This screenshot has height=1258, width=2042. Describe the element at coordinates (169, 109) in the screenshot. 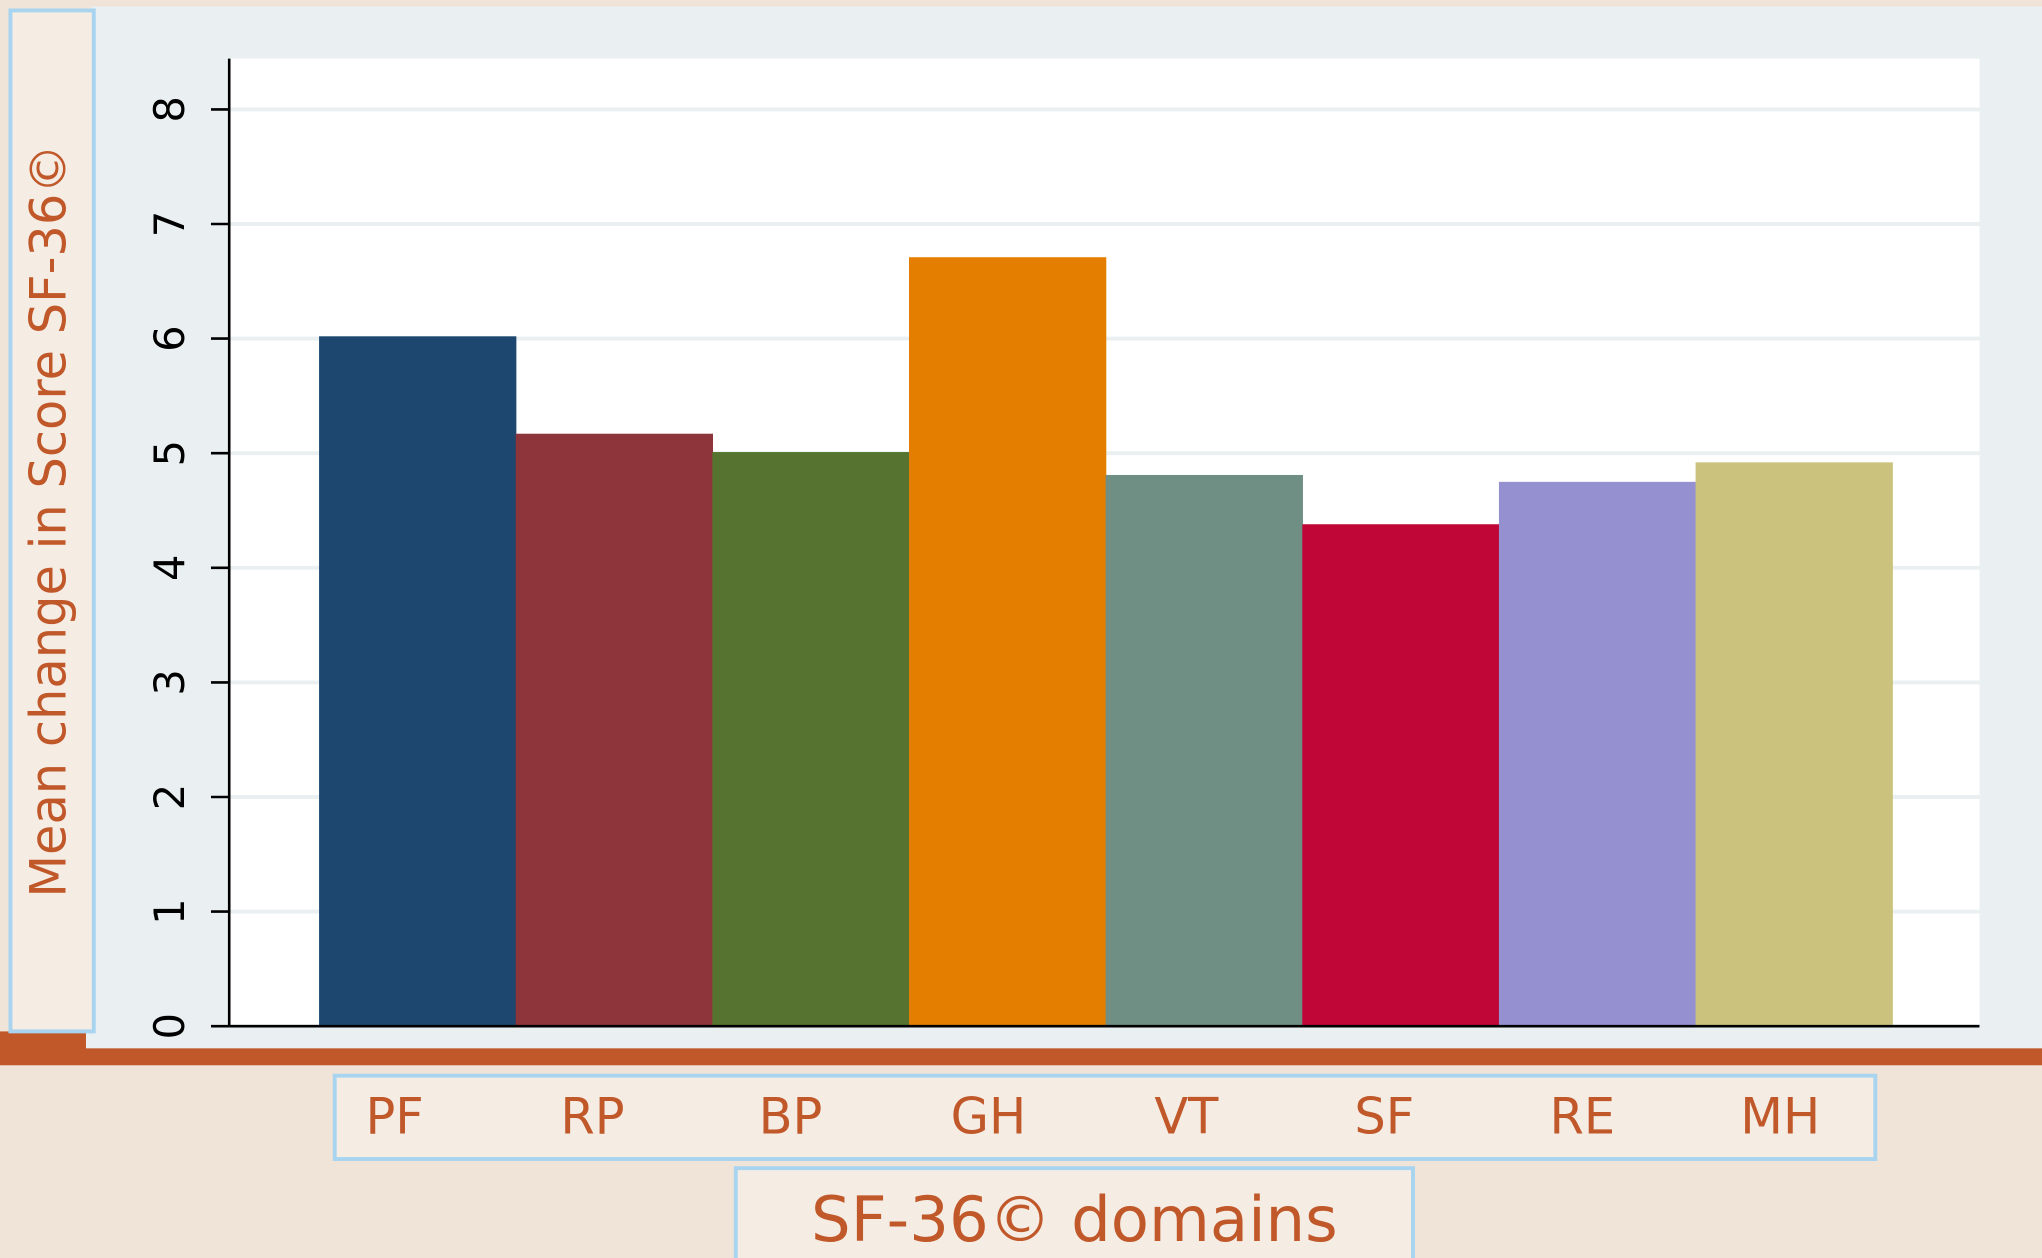

I see `y-tick-label: 8` at that location.